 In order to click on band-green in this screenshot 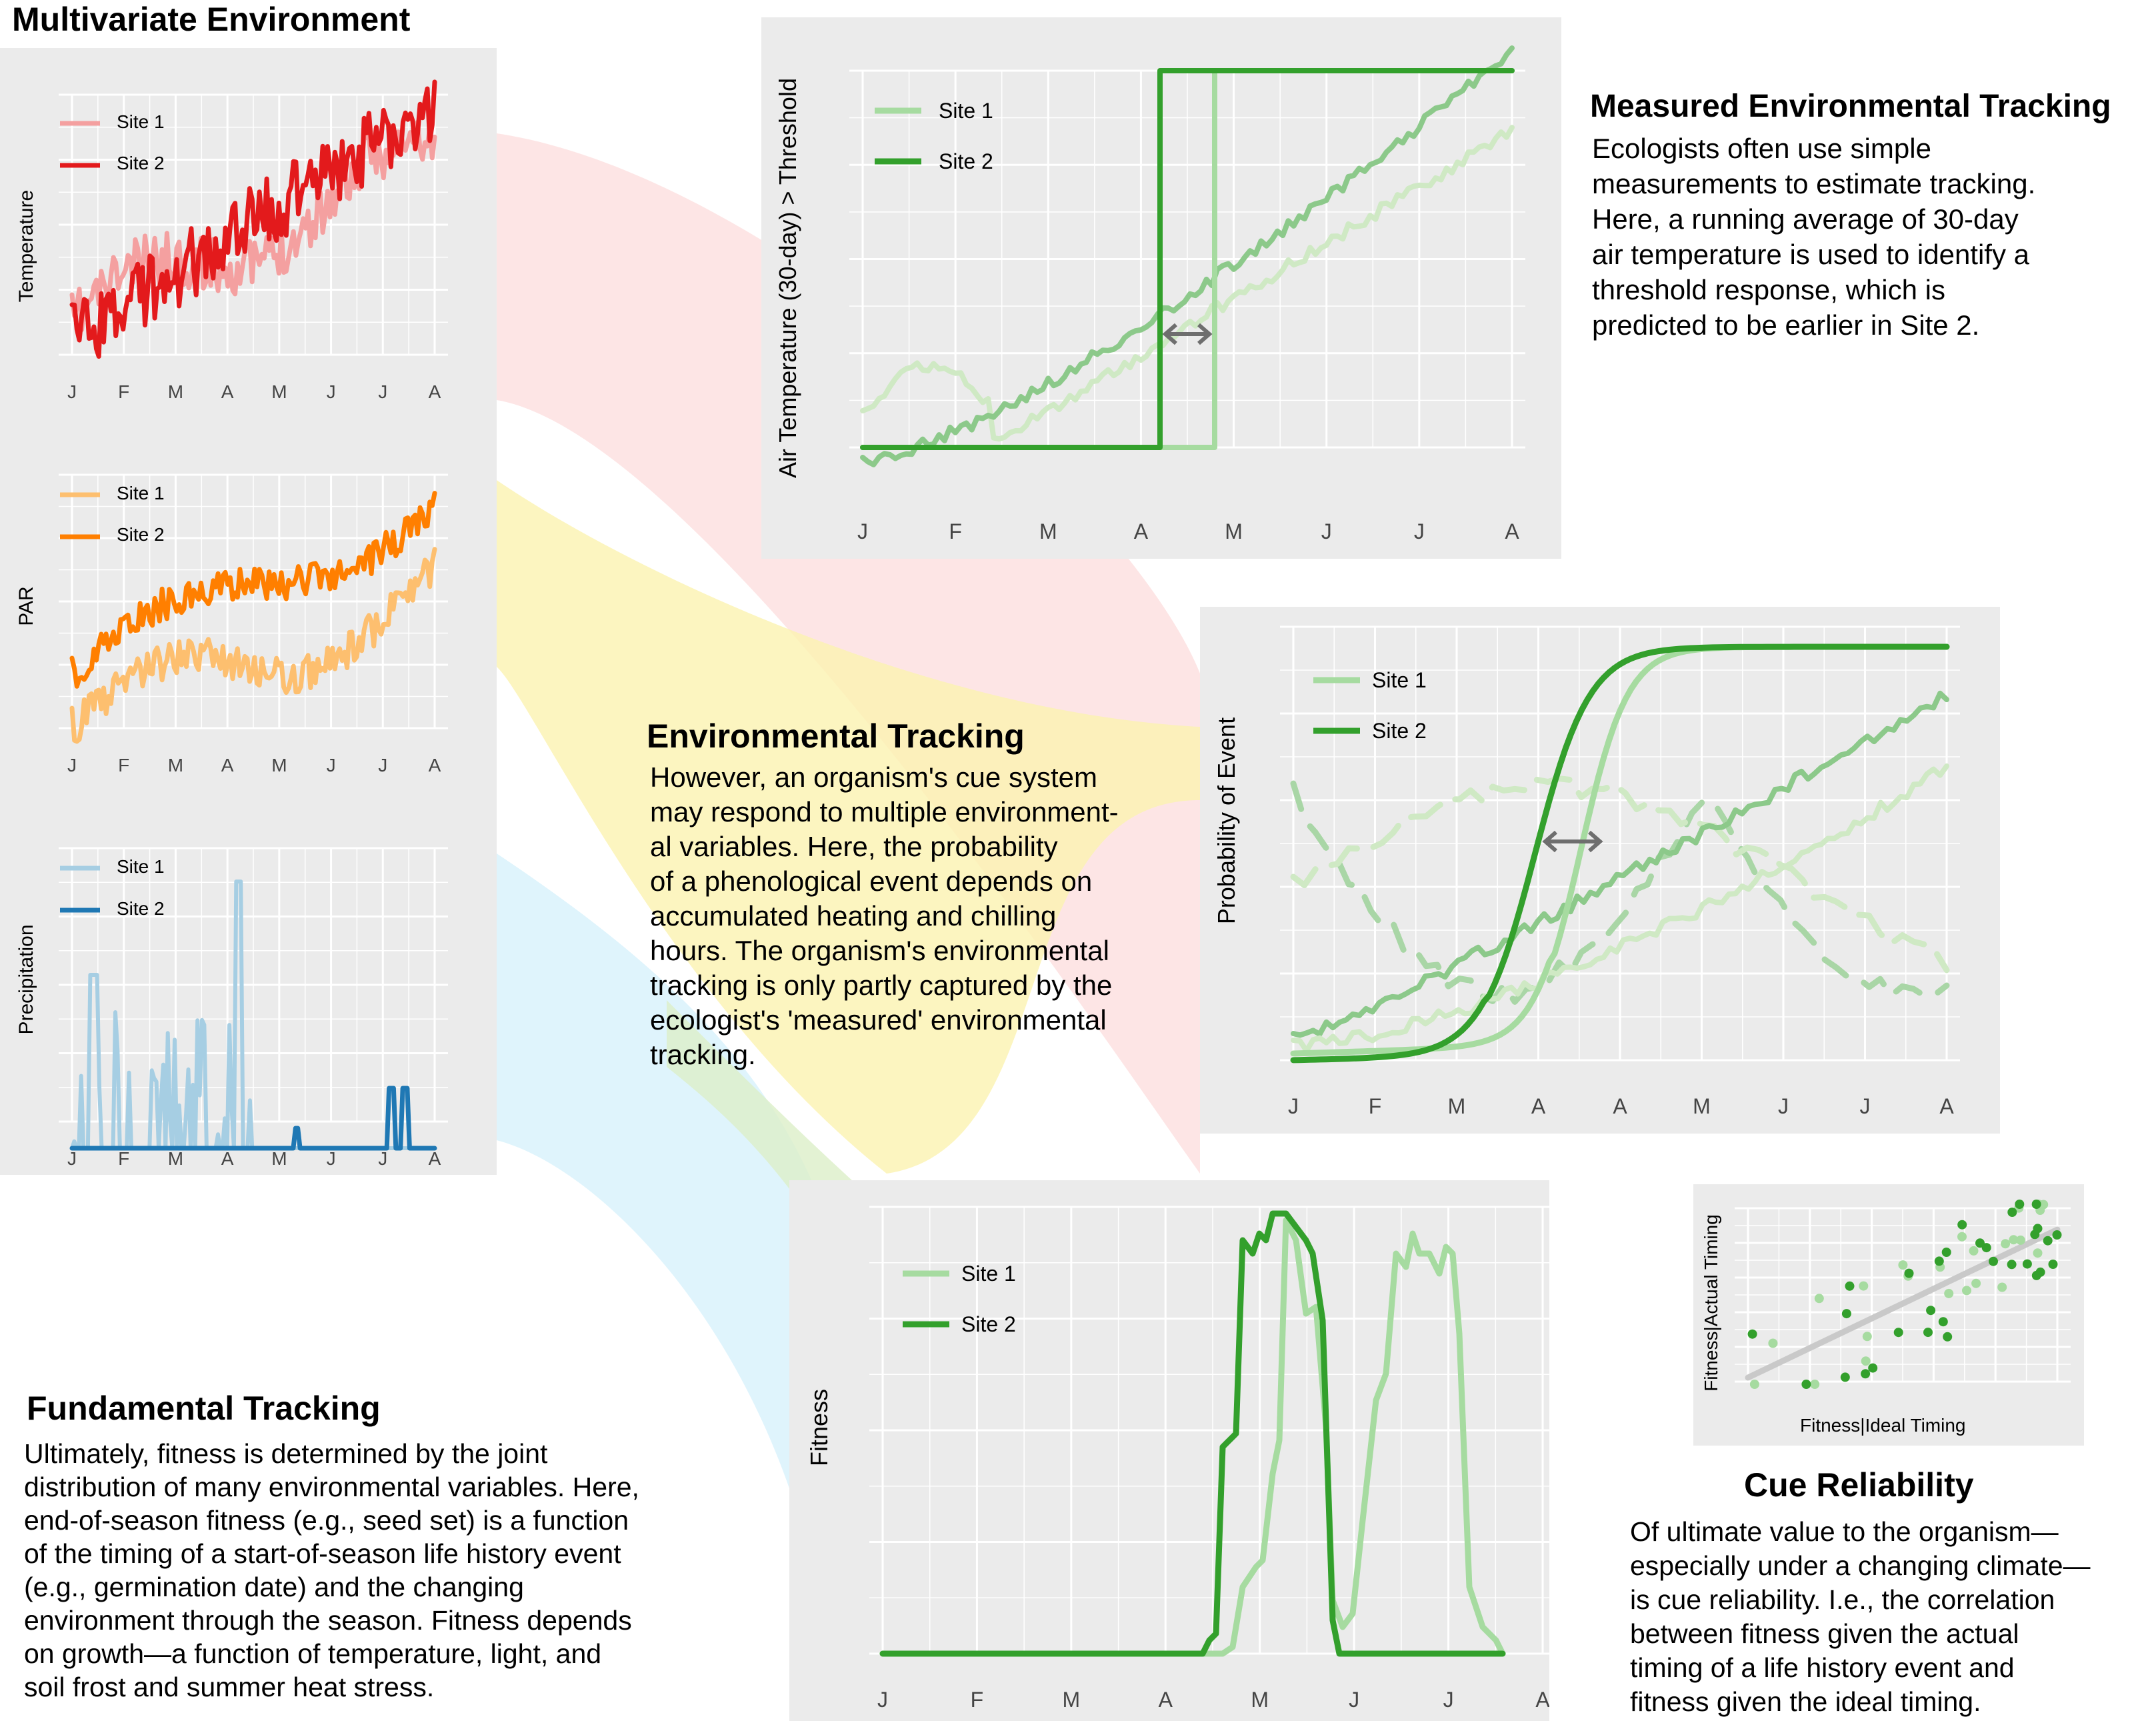, I will do `click(767, 1117)`.